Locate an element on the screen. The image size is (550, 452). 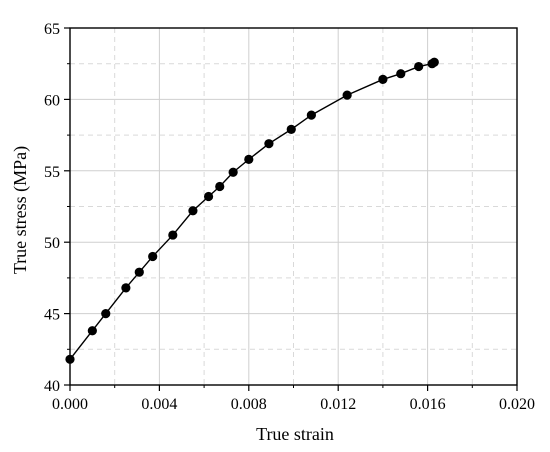
y-tick-label: 45 is located at coordinates (52, 315).